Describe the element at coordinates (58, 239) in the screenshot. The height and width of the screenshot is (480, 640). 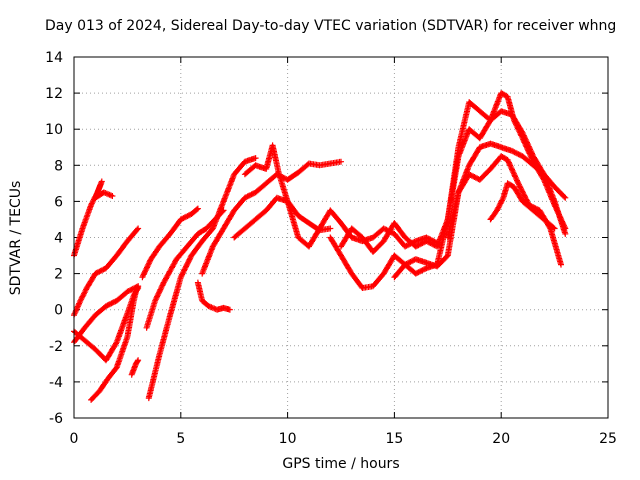
I see `y-tick-label: 4` at that location.